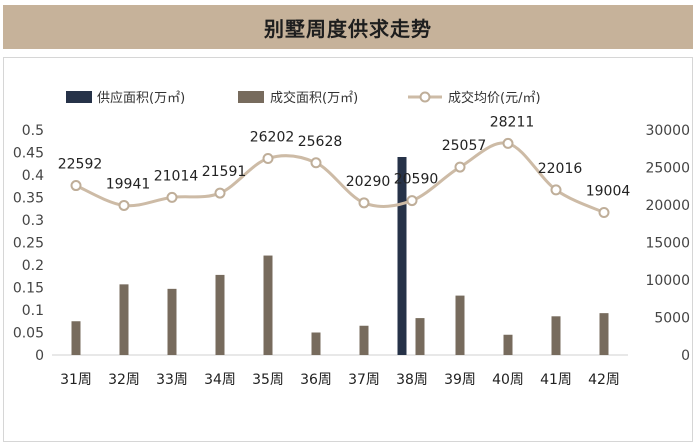 The width and height of the screenshot is (696, 444). Describe the element at coordinates (316, 380) in the screenshot. I see `x-tick-label: 36周` at that location.